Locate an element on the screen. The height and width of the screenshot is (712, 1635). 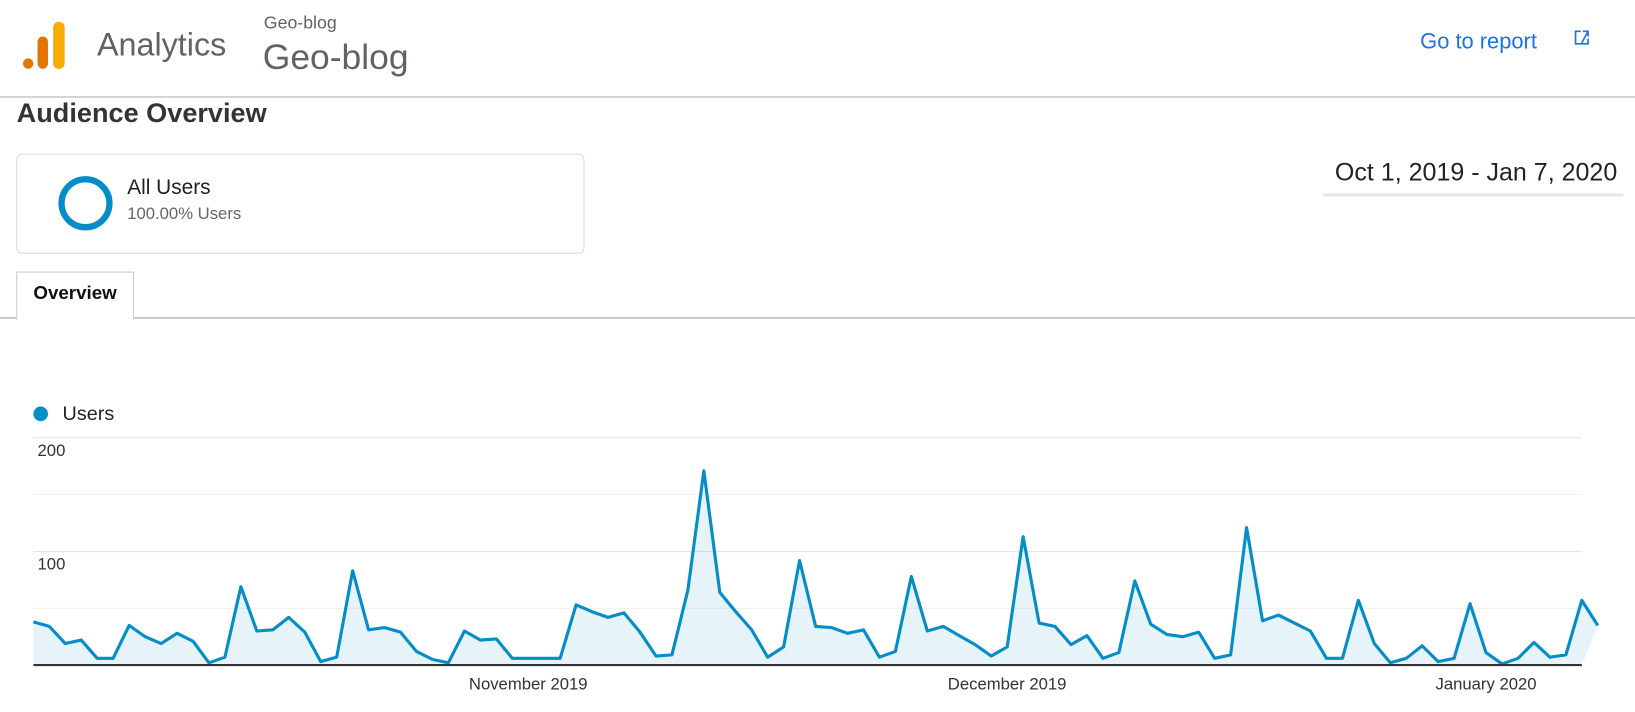
icon-arrow is located at coordinates (1585, 37).